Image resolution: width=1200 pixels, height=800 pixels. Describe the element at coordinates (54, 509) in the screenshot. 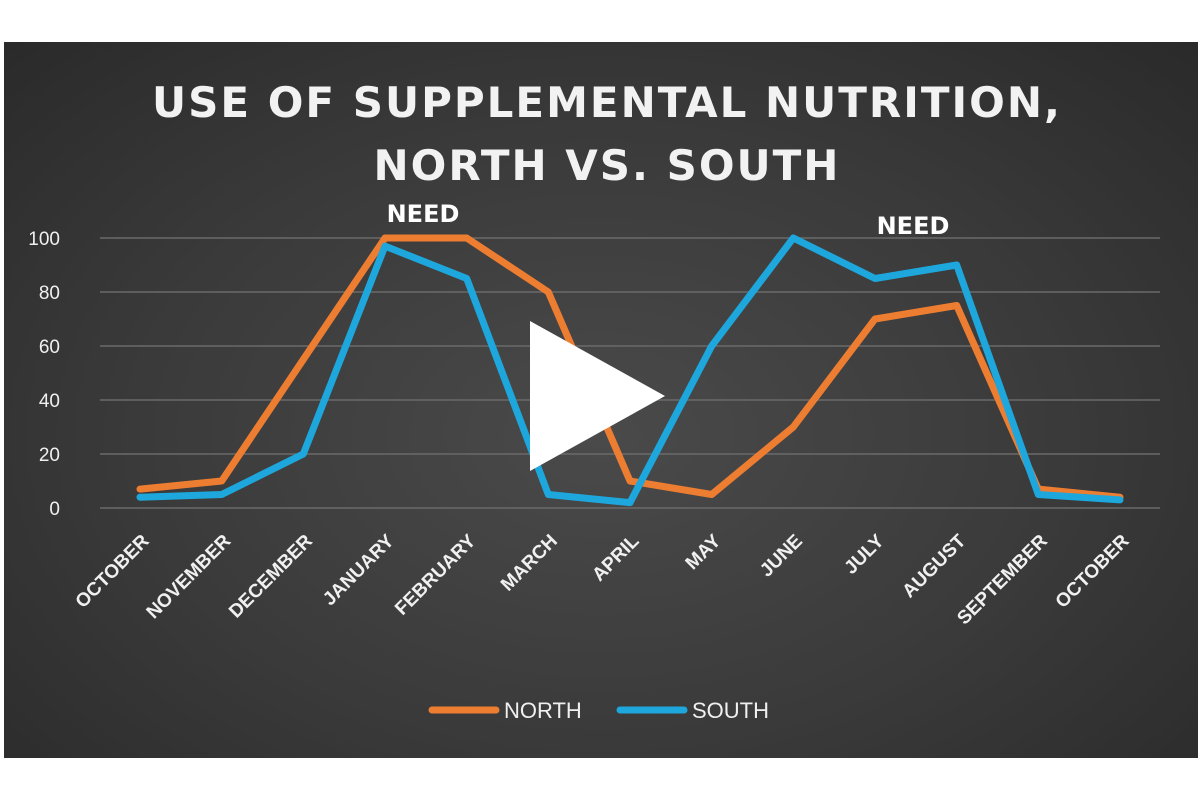

I see `y-tick-label: 0` at that location.